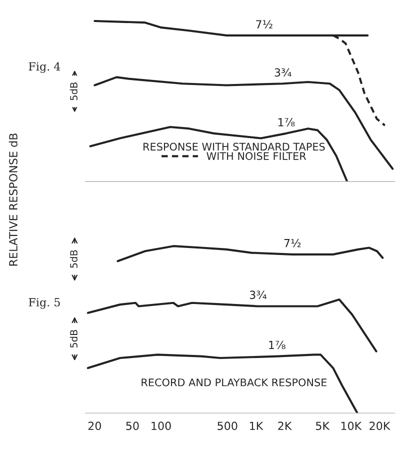  What do you see at coordinates (234, 382) in the screenshot?
I see `annotation: RECORD AND PLAYBACK RESPONSE` at bounding box center [234, 382].